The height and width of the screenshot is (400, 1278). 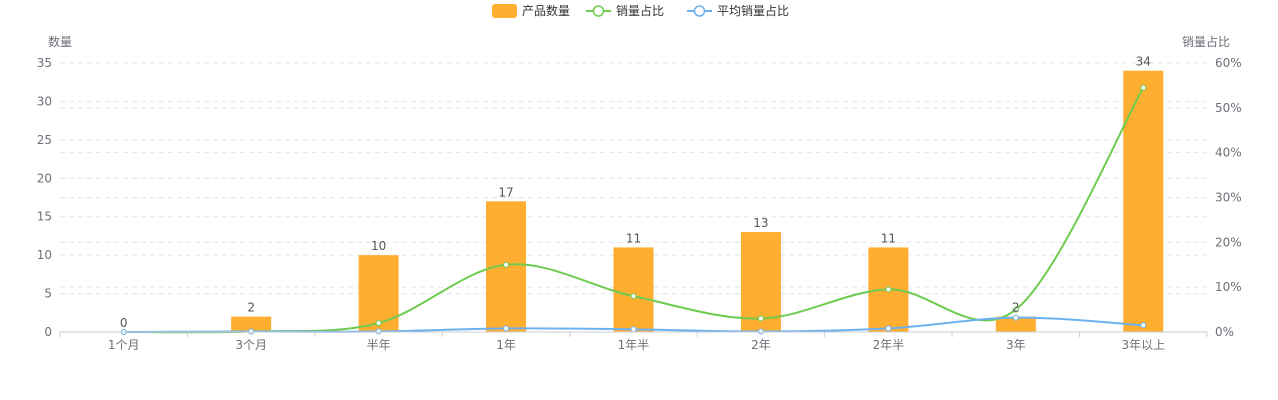 I want to click on left-tick-label-20: 20, so click(x=44, y=178).